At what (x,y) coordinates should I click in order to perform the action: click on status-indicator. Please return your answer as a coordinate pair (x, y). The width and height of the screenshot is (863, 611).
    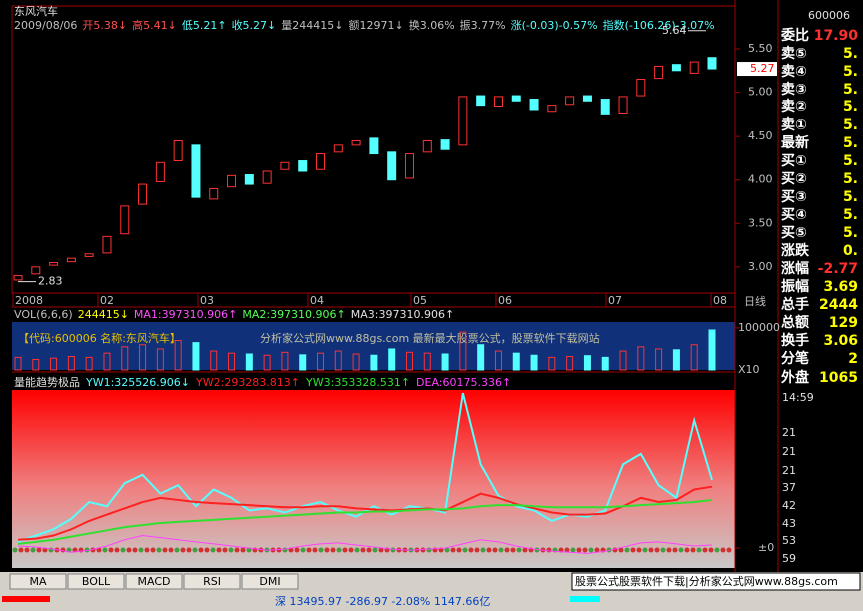
    Looking at the image, I should click on (26, 599).